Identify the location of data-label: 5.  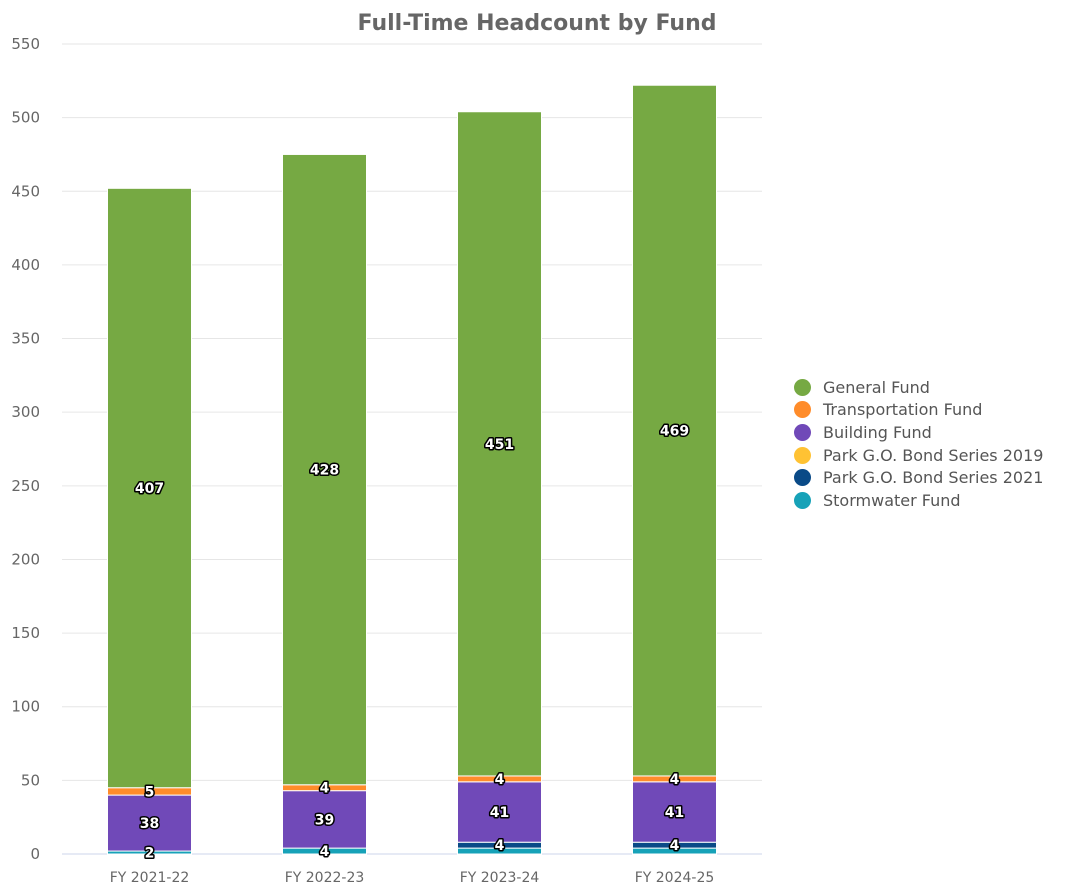
(150, 792).